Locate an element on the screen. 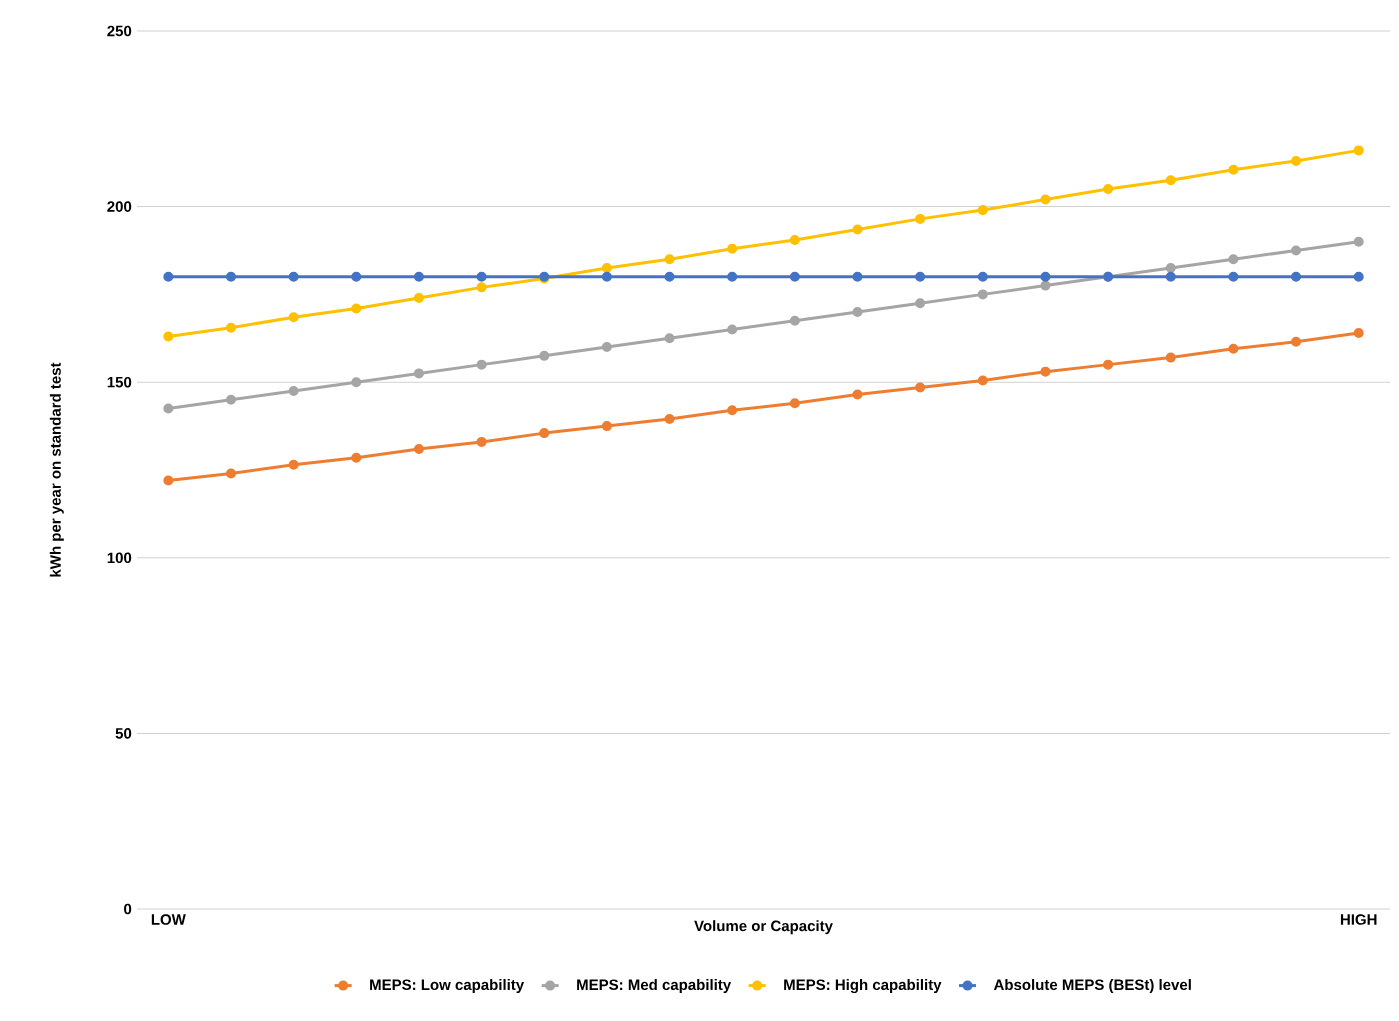 This screenshot has width=1399, height=1021. legend-label: Absolute MEPS (BESt) level is located at coordinates (1092, 986).